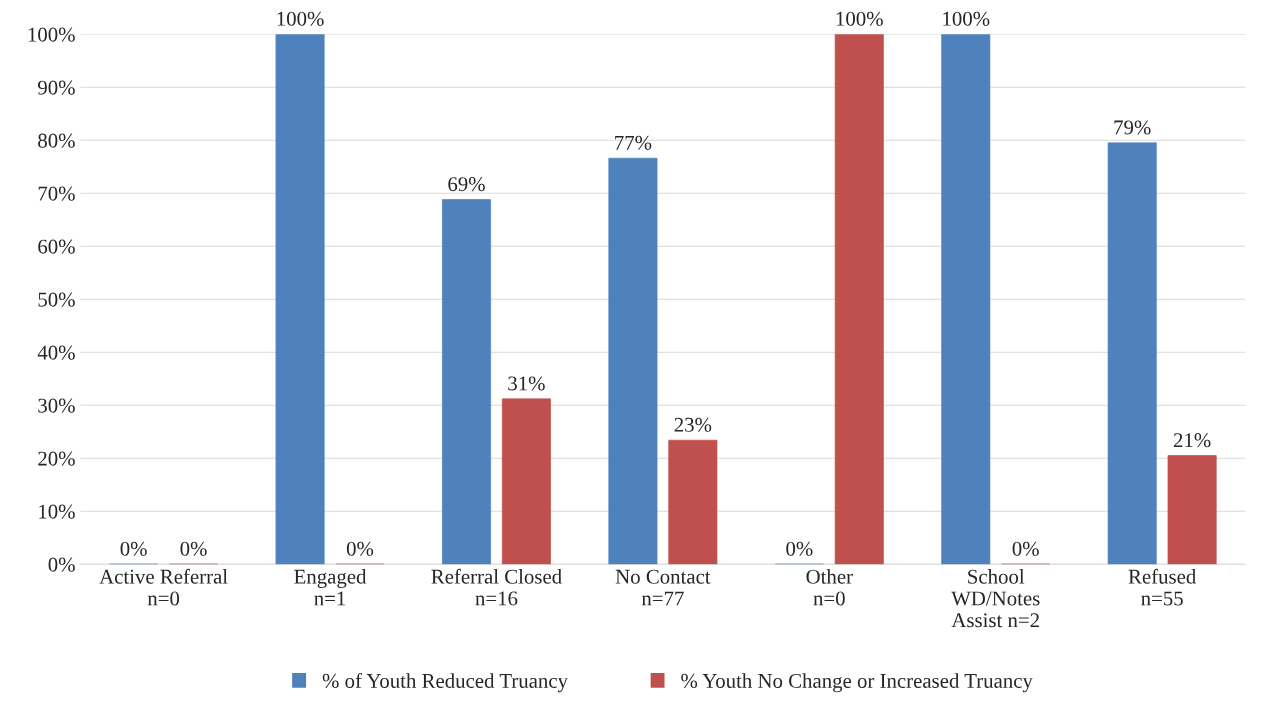 The height and width of the screenshot is (728, 1276). What do you see at coordinates (526, 383) in the screenshot?
I see `data-label: 31%` at bounding box center [526, 383].